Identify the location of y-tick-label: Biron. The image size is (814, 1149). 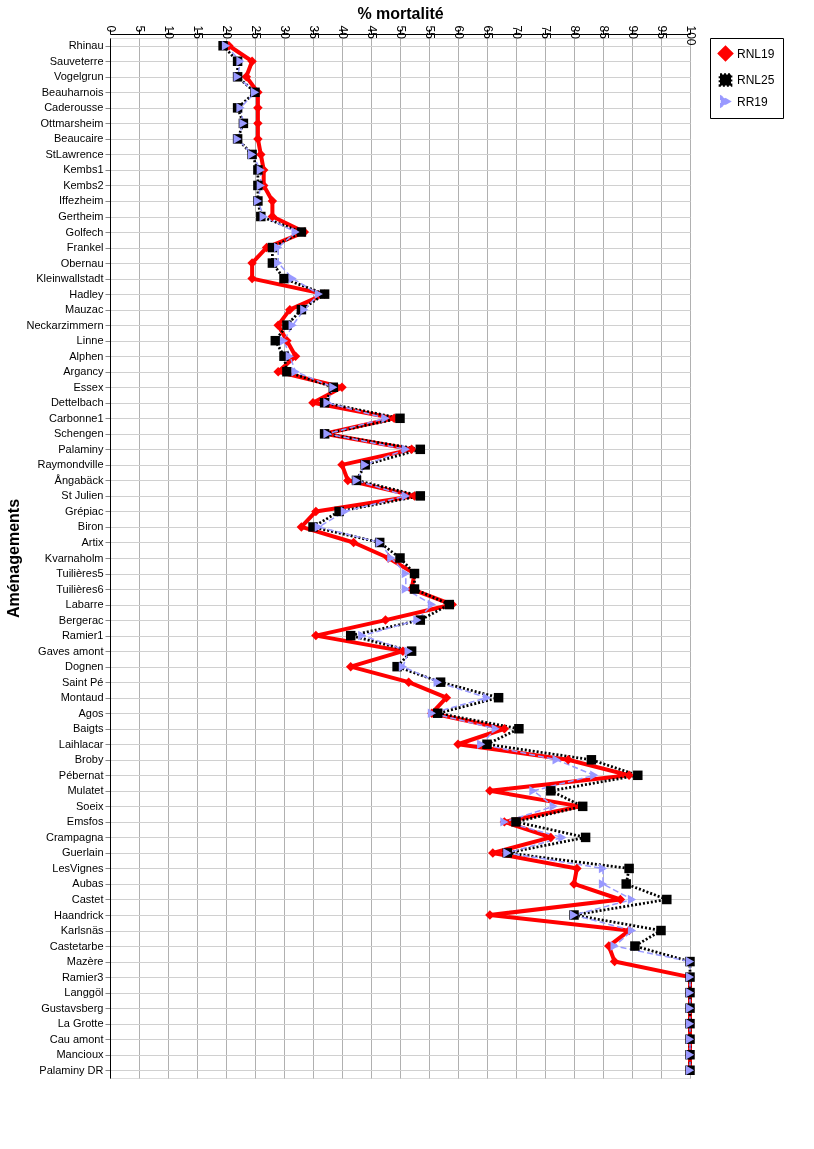
(90, 526).